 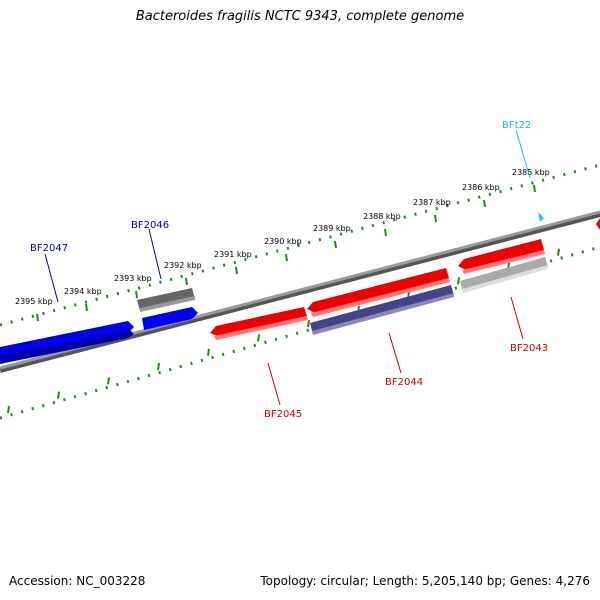 I want to click on gene-label-bf2046: BF2046, so click(x=150, y=225).